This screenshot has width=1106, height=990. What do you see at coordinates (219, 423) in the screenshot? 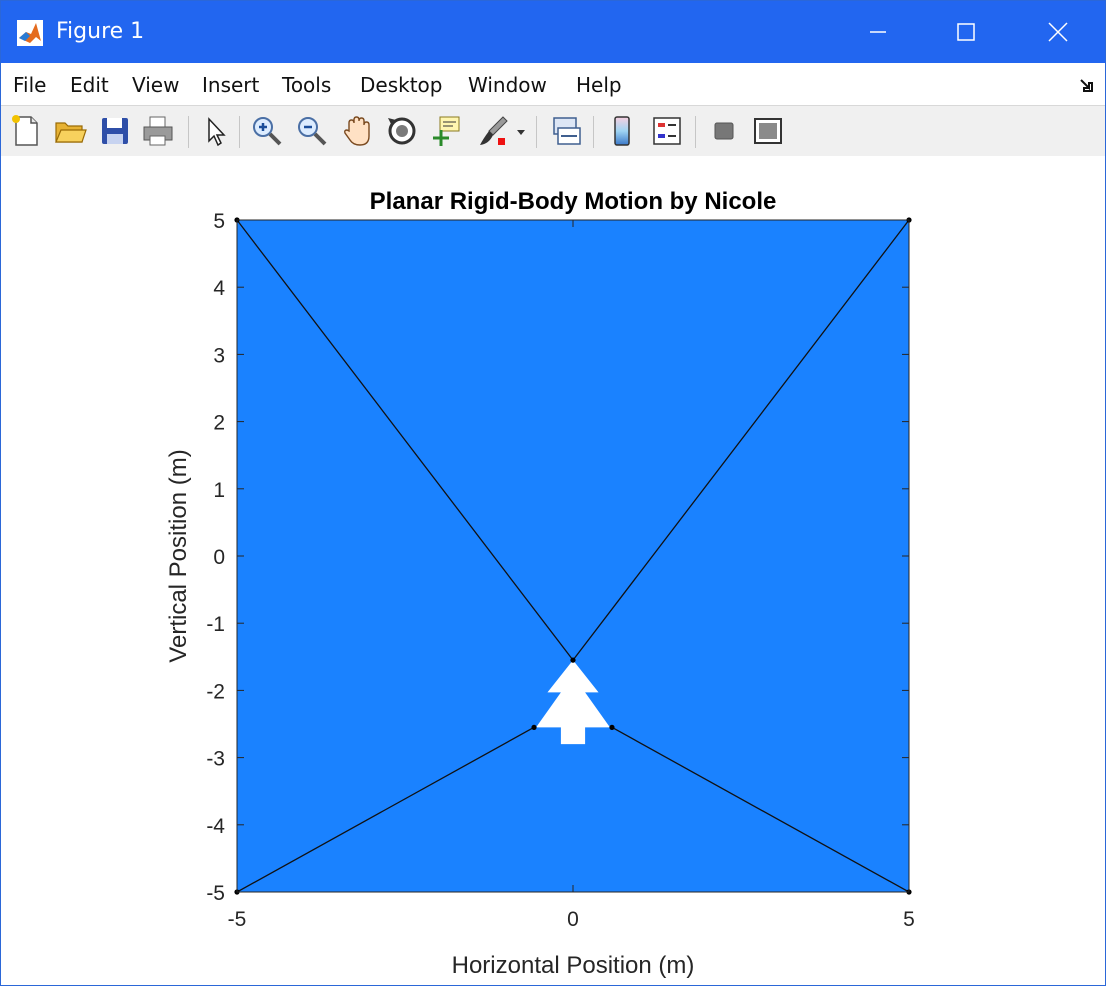
I see `y-tick-label: 2` at bounding box center [219, 423].